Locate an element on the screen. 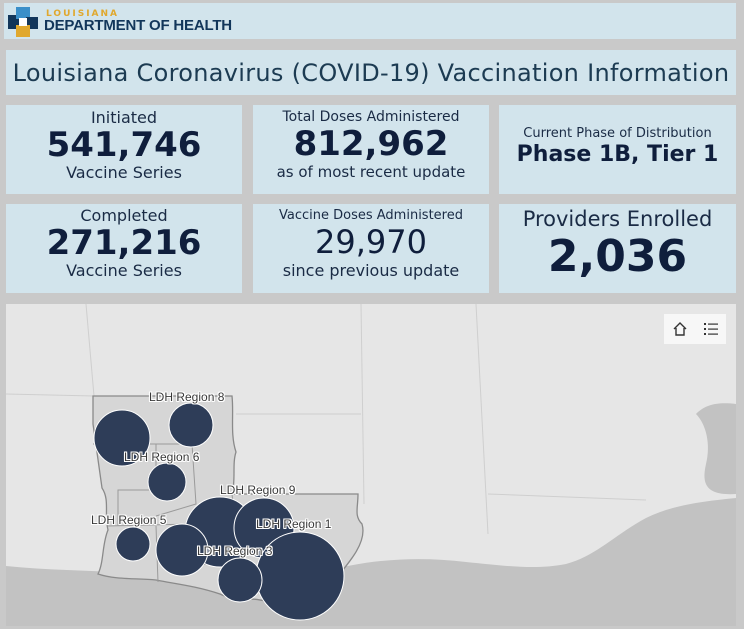  vaccine-doses-sublabel: since previous update is located at coordinates (371, 270).